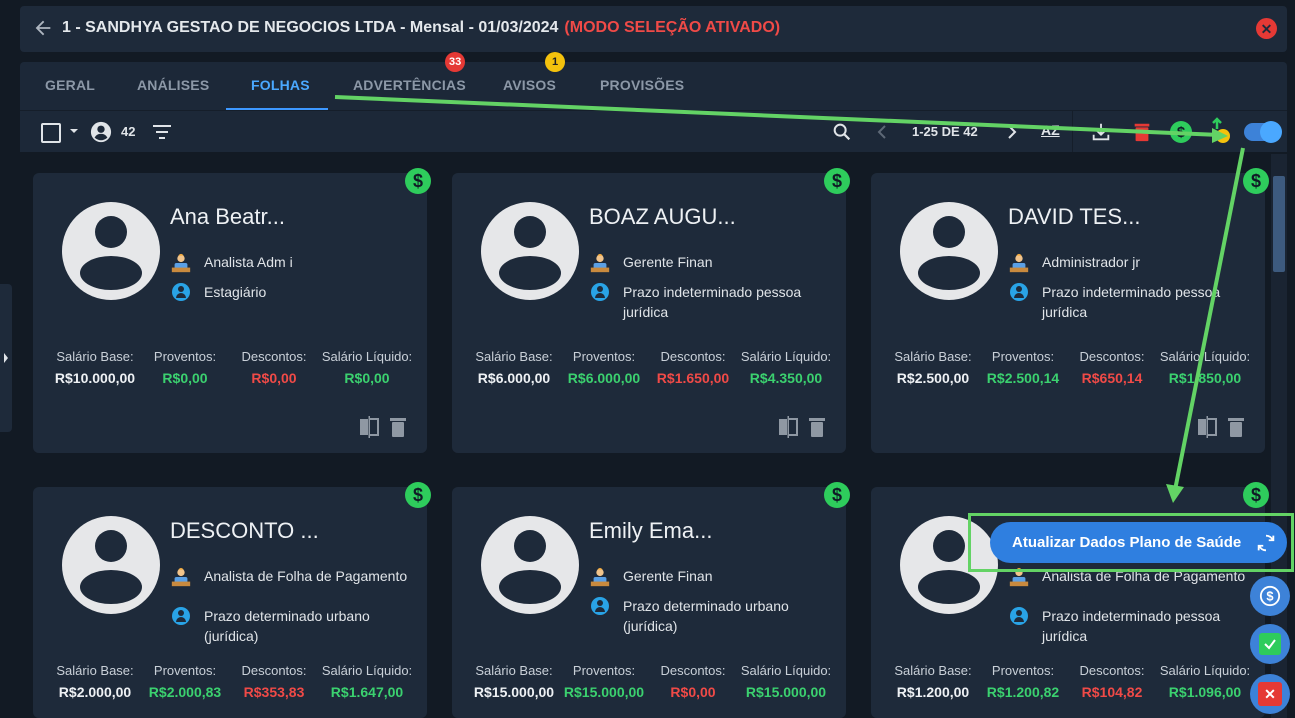  I want to click on back-arrow-icon, so click(43, 28).